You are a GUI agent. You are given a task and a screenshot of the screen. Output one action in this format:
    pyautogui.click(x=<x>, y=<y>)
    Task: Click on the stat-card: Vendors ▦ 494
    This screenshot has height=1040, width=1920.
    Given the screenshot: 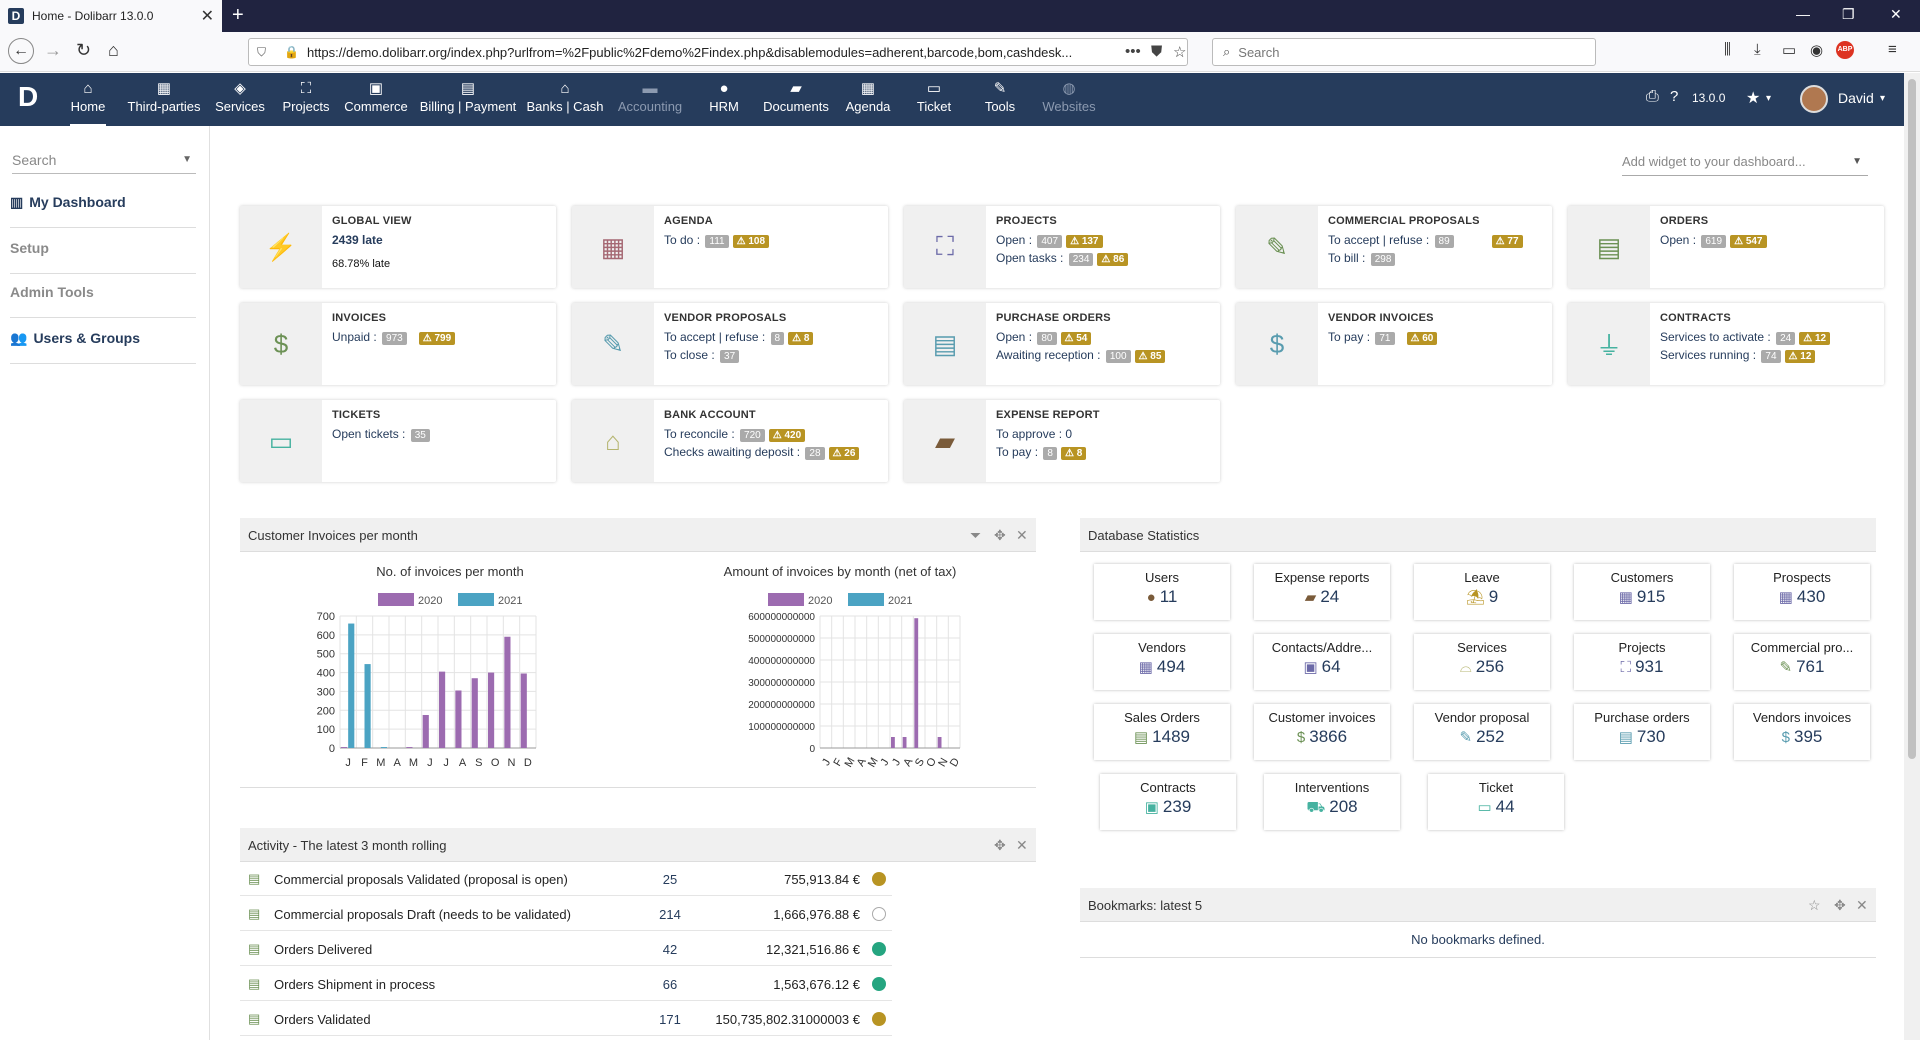 What is the action you would take?
    pyautogui.click(x=1162, y=662)
    